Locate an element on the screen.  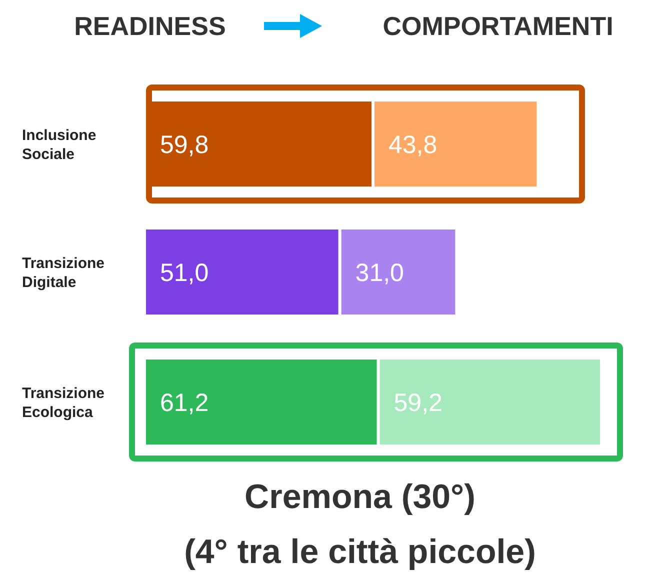
text: (4° tra le città piccole) is located at coordinates (360, 552).